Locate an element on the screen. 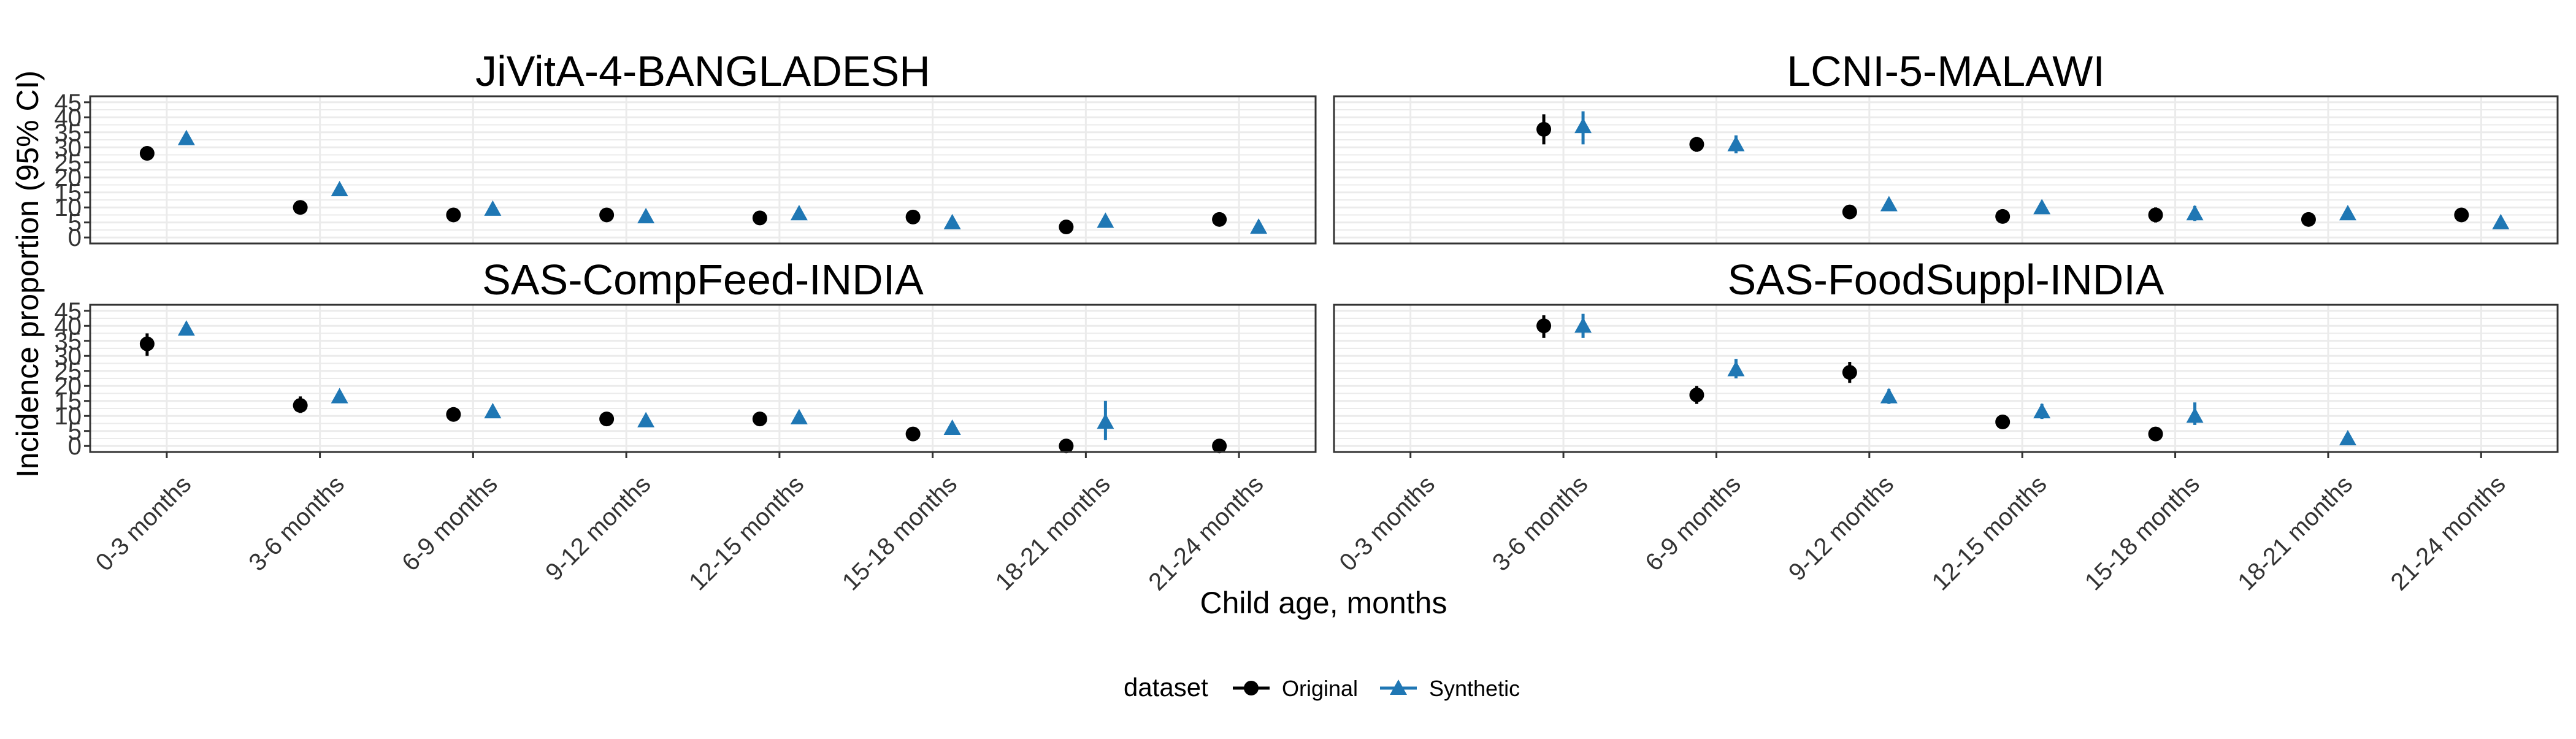  panel-1-y-tick-label: 20 is located at coordinates (68, 178).